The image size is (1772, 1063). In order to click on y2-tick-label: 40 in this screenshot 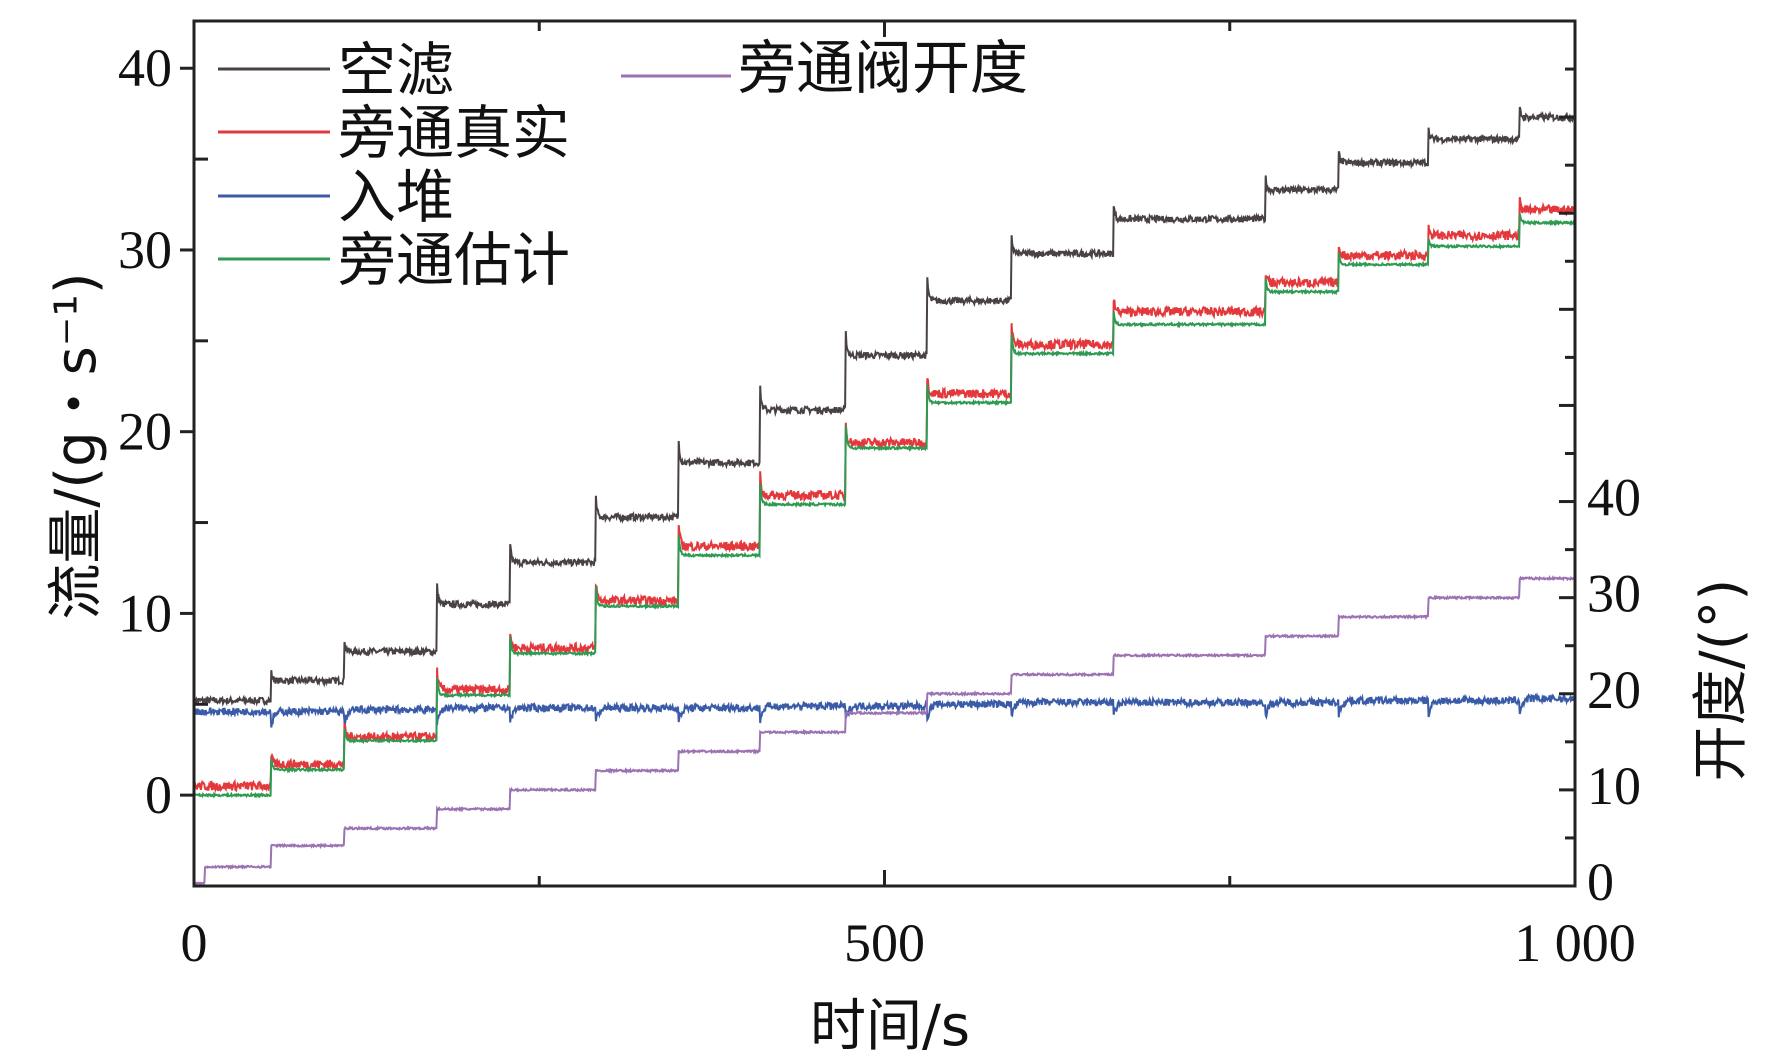, I will do `click(1614, 498)`.